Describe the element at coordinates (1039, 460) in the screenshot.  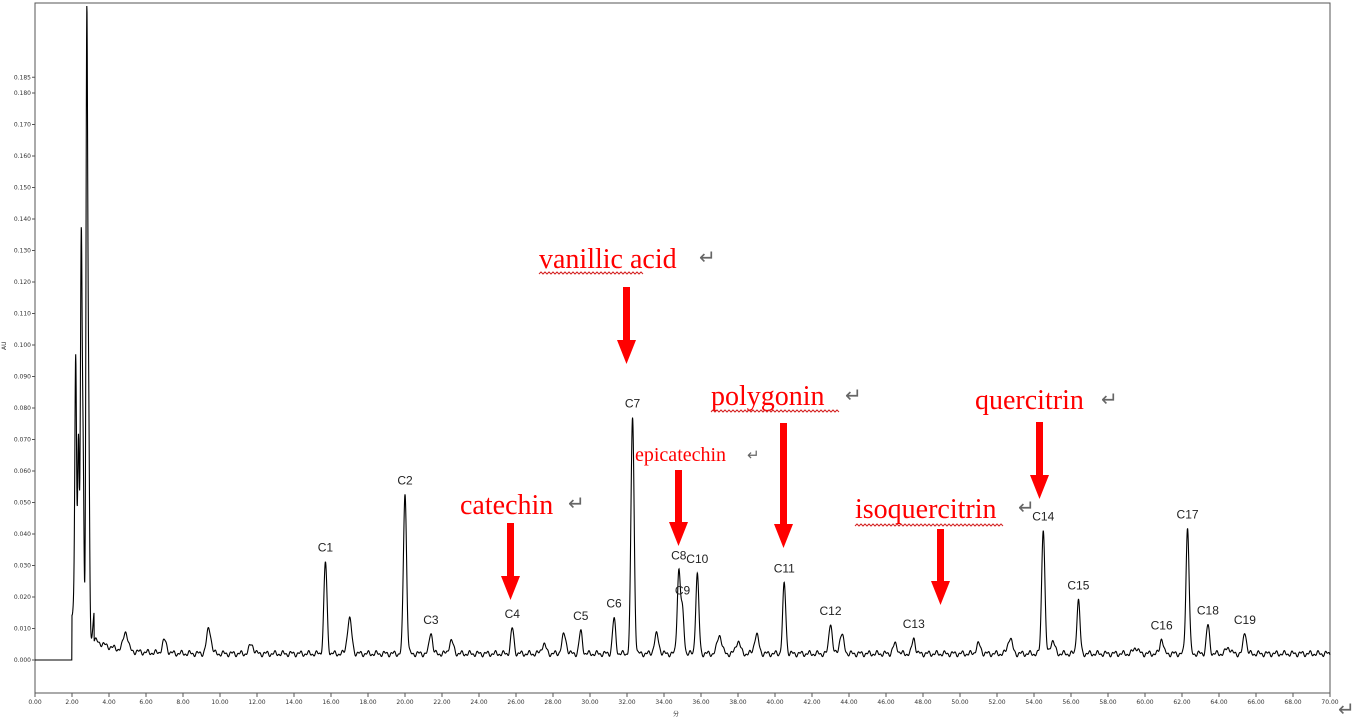
I see `arrow-quercitrin` at that location.